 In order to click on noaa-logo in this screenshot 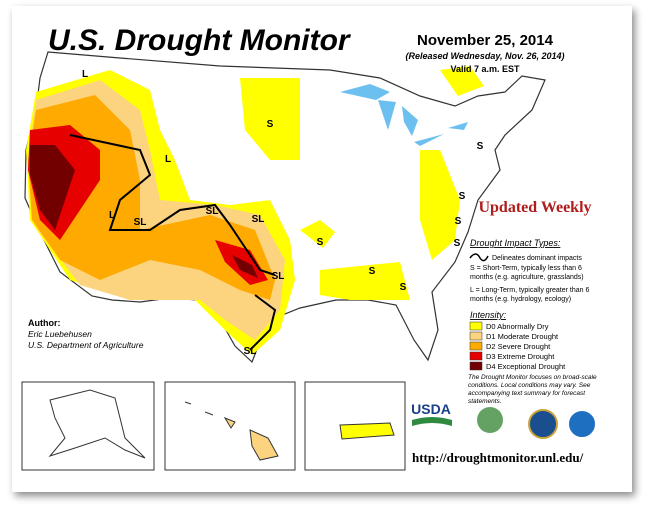, I will do `click(582, 424)`.